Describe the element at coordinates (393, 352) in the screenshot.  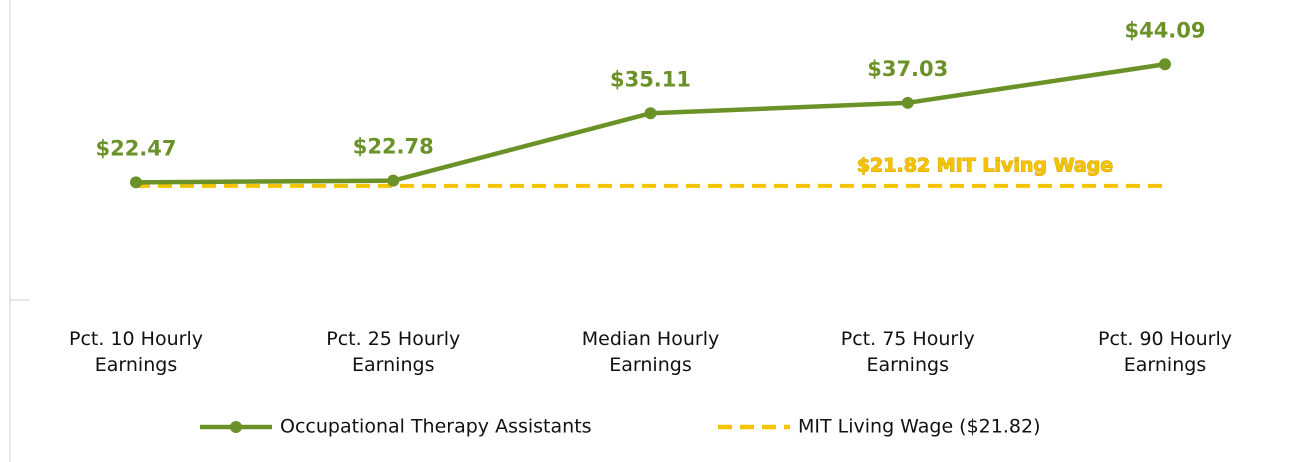
I see `x-tick-label: Pct. 25 Hourly Earnings` at that location.